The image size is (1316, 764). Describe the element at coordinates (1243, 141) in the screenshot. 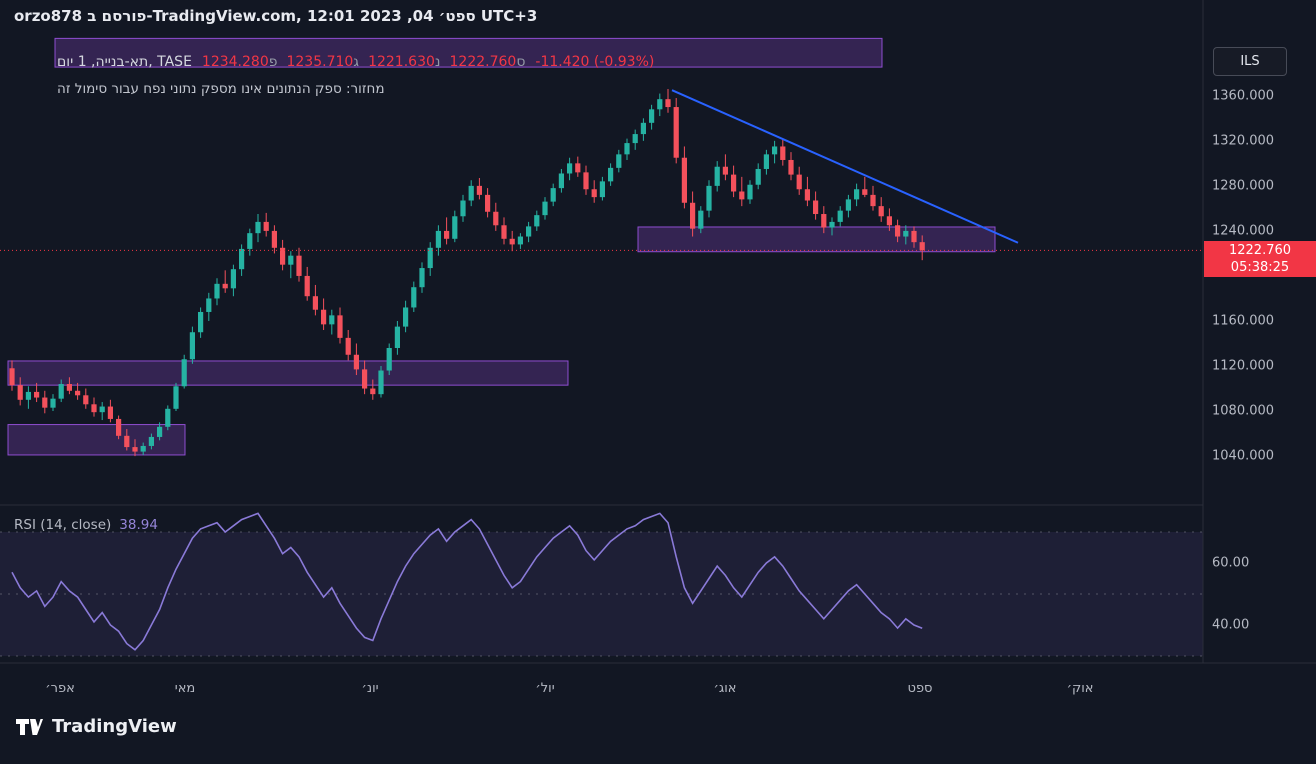

I see `price-axis-label: 1320.000` at that location.